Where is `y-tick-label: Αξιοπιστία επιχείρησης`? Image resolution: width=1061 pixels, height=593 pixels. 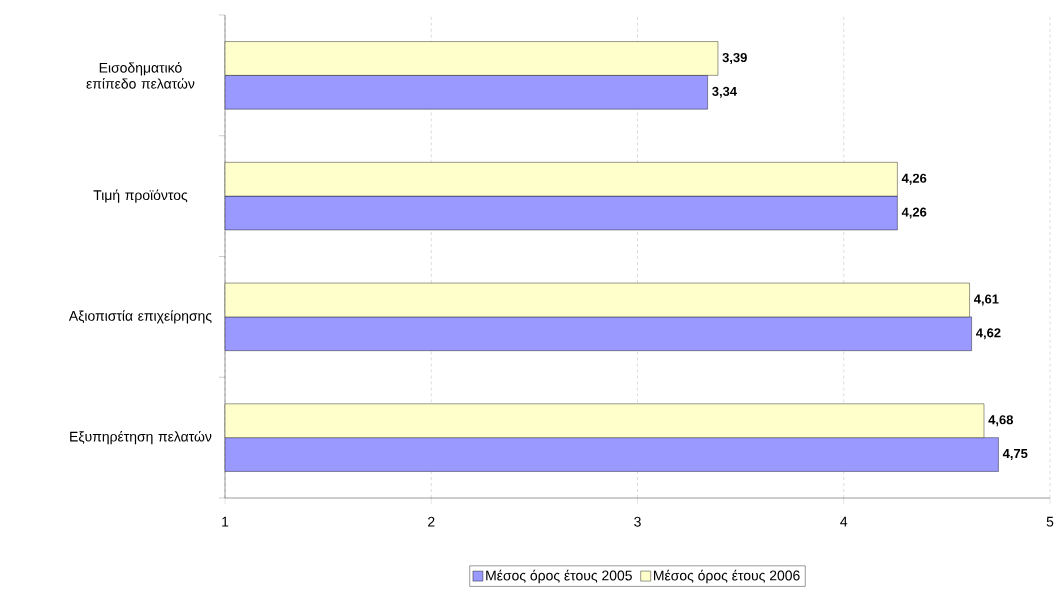 y-tick-label: Αξιοπιστία επιχείρησης is located at coordinates (140, 317).